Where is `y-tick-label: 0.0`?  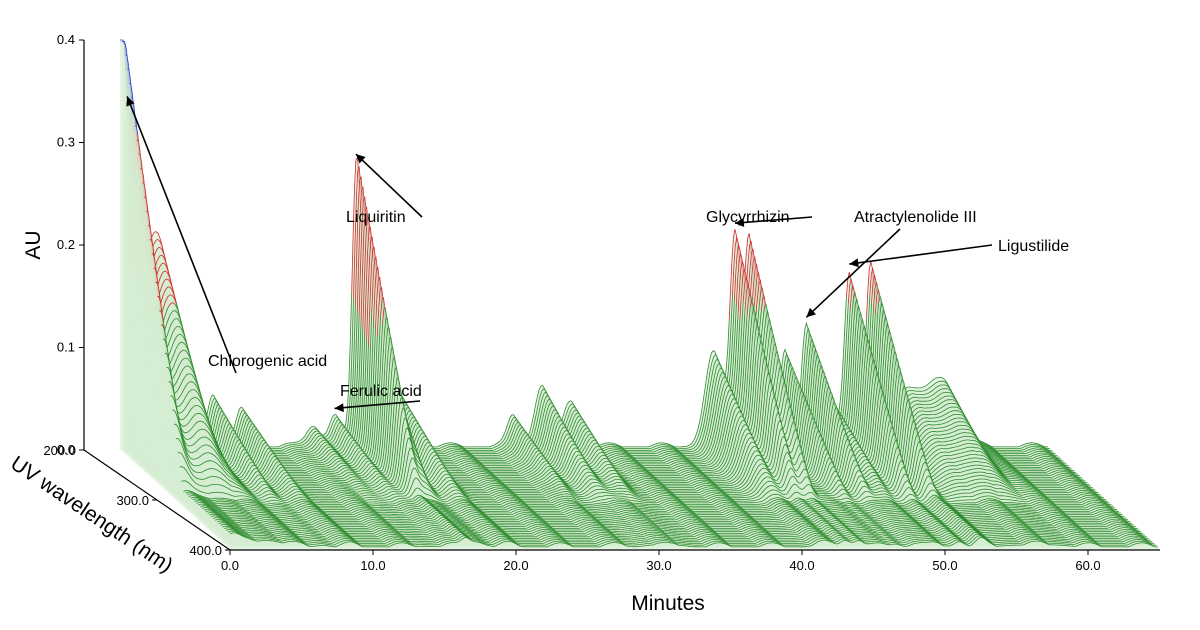 y-tick-label: 0.0 is located at coordinates (66, 449).